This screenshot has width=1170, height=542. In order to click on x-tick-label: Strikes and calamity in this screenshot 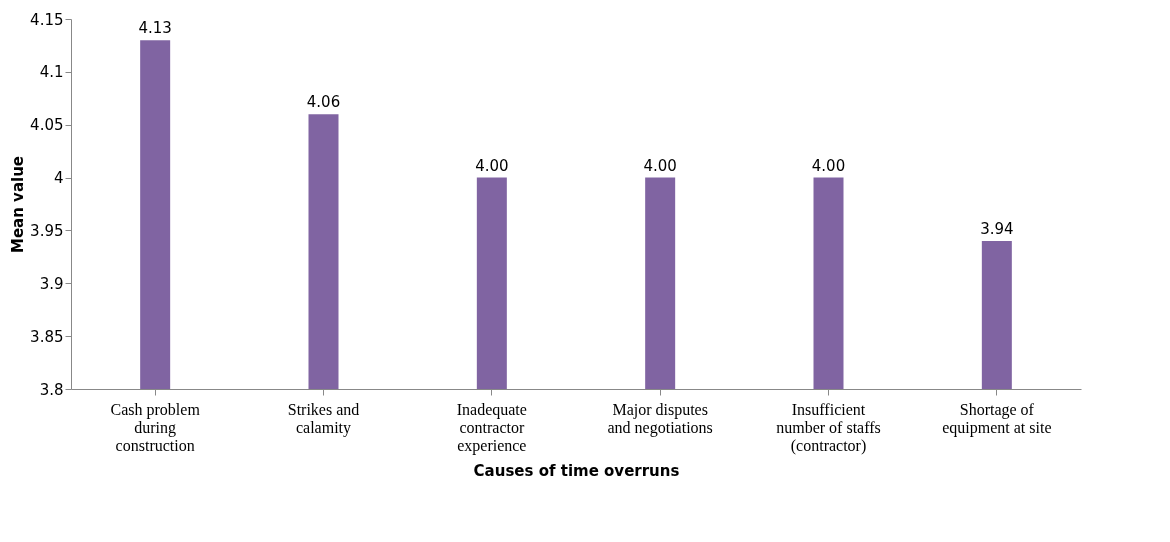, I will do `click(323, 418)`.